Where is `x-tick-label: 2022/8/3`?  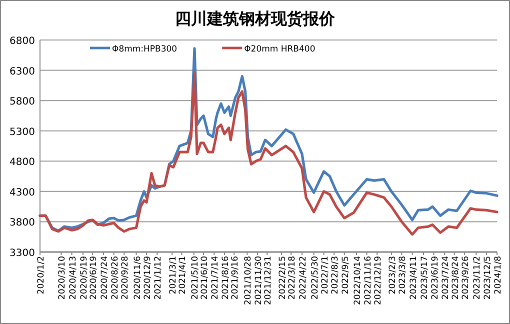
x-tick-label: 2022/8/3 is located at coordinates (335, 275).